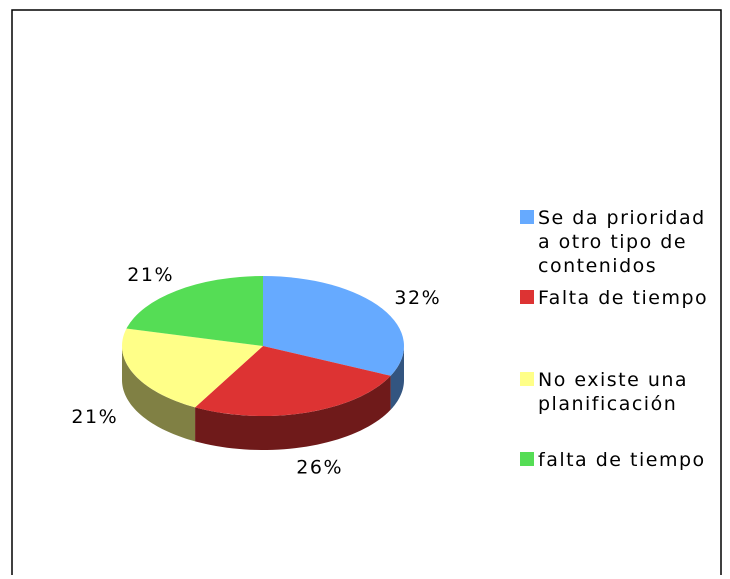  Describe the element at coordinates (319, 468) in the screenshot. I see `data-label: 26%` at that location.